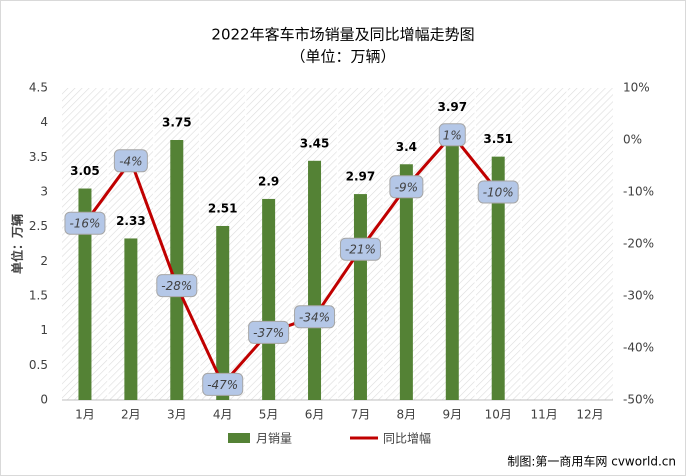 The image size is (686, 476). I want to click on source: 制图:第一商用车网 cvworld.cn, so click(591, 461).